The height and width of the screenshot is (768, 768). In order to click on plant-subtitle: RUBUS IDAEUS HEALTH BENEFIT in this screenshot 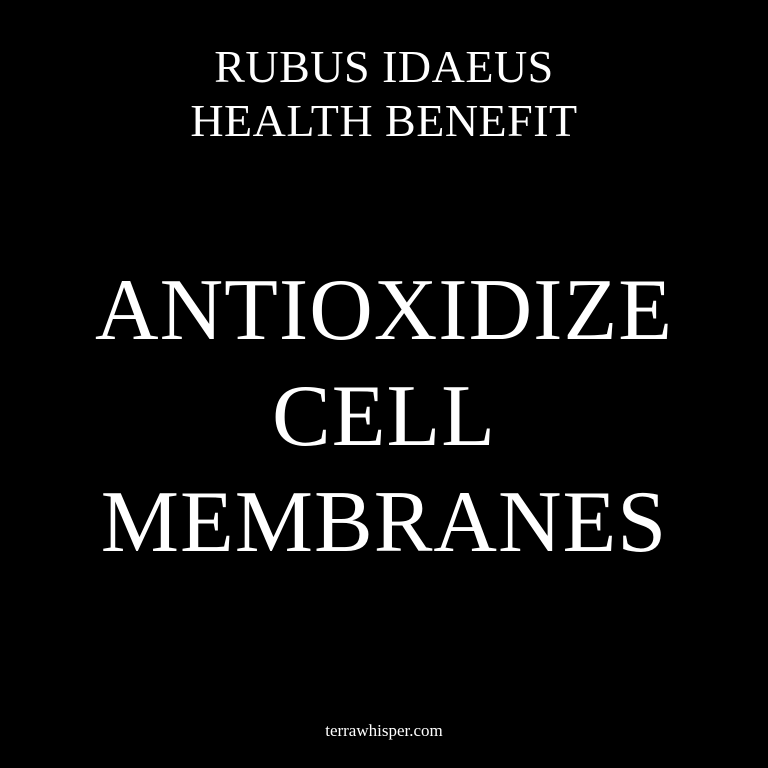, I will do `click(384, 94)`.